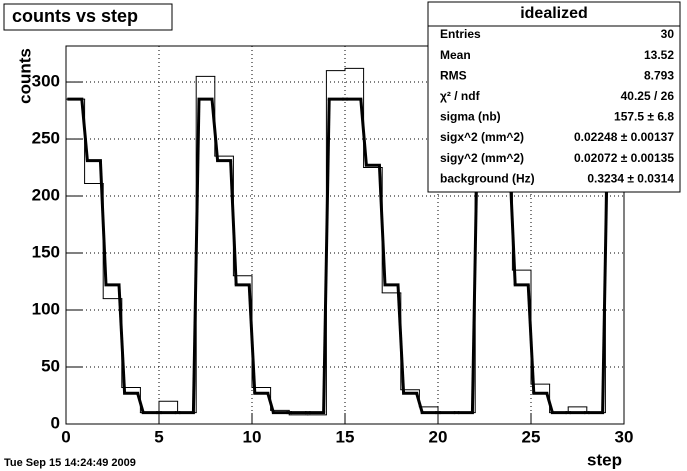 This screenshot has height=471, width=687. What do you see at coordinates (482, 158) in the screenshot?
I see `stat-label: sigy^2 (mm^2)` at bounding box center [482, 158].